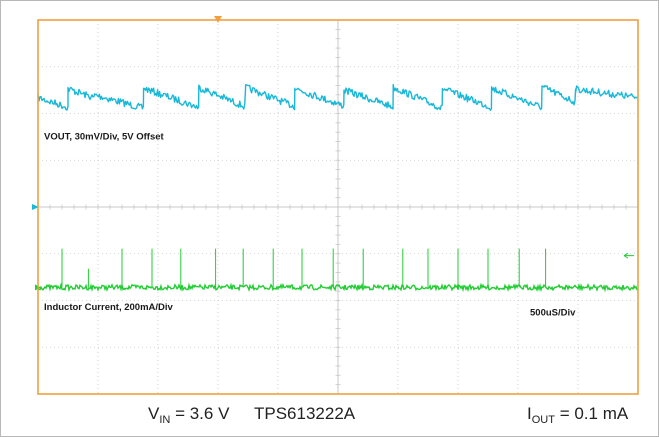 The width and height of the screenshot is (659, 437). Describe the element at coordinates (543, 420) in the screenshot. I see `iout-subscript: OUT` at that location.